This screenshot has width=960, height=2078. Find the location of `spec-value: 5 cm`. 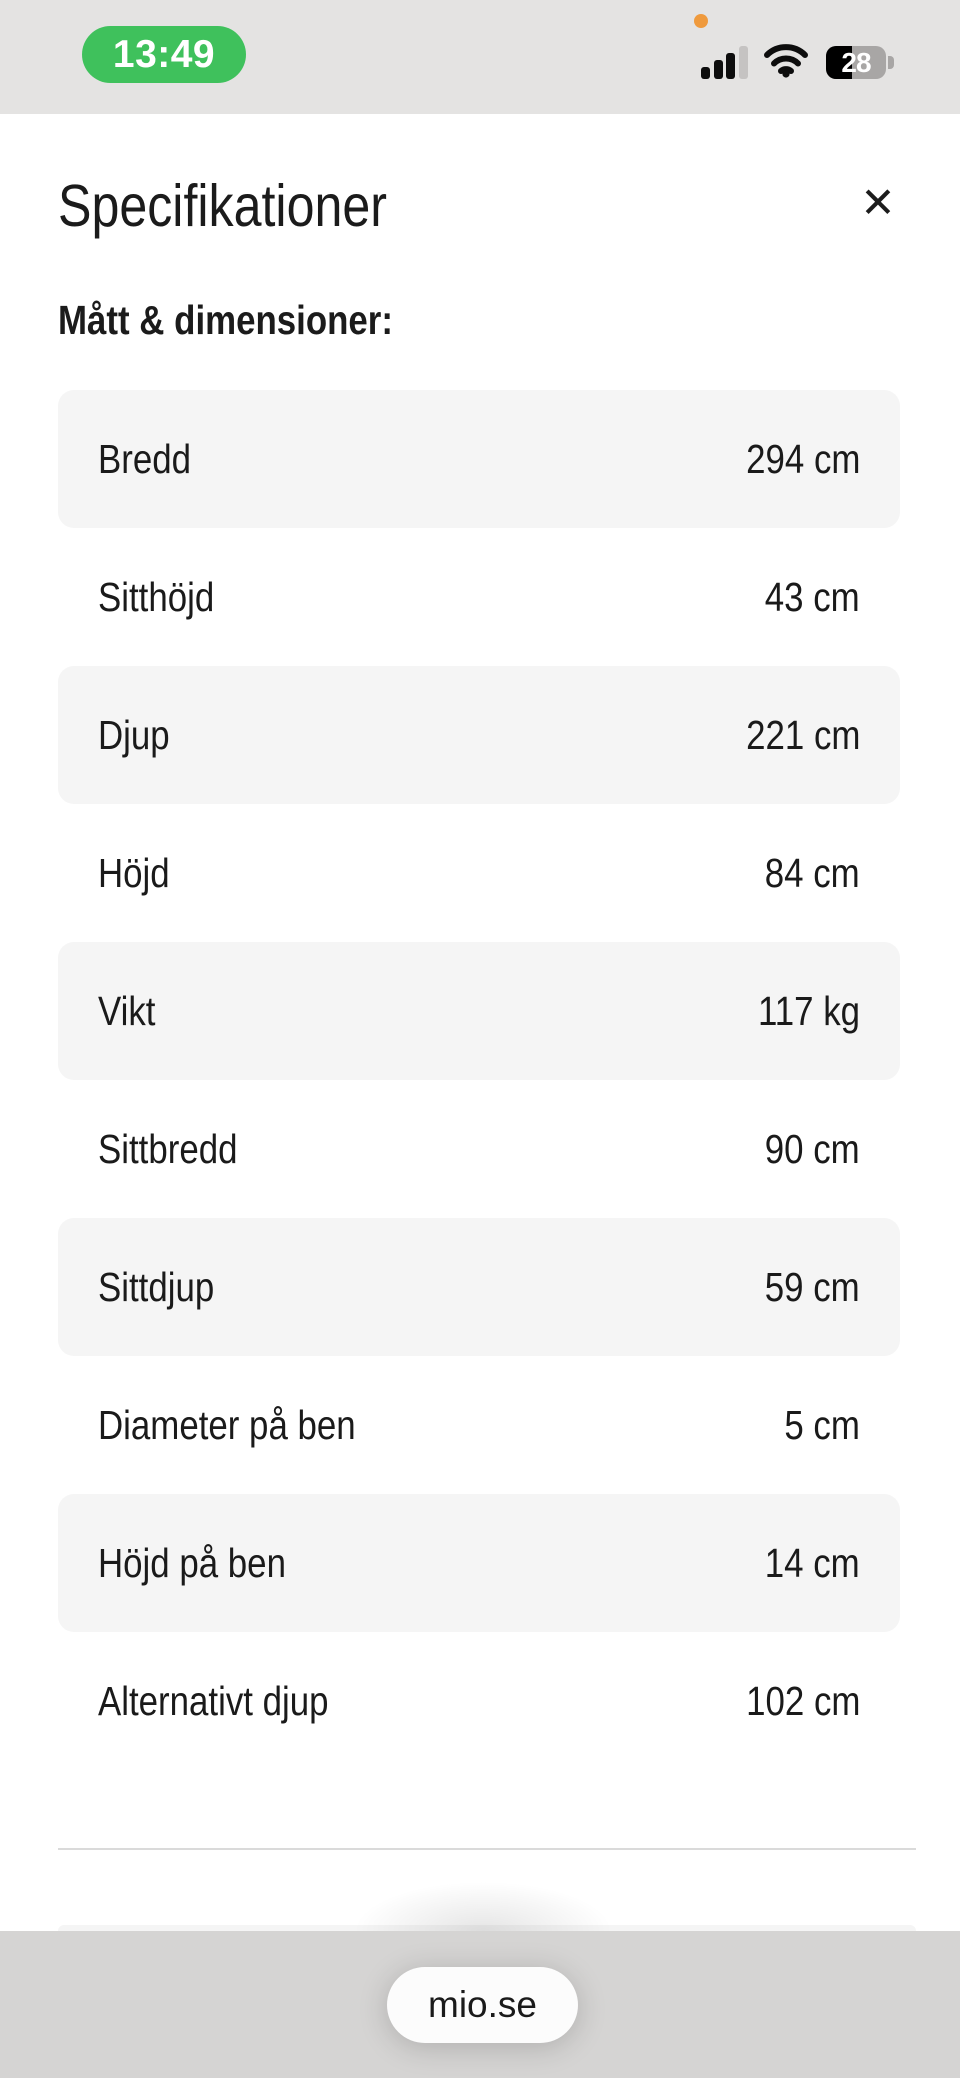

spec-value: 5 cm is located at coordinates (822, 1424).